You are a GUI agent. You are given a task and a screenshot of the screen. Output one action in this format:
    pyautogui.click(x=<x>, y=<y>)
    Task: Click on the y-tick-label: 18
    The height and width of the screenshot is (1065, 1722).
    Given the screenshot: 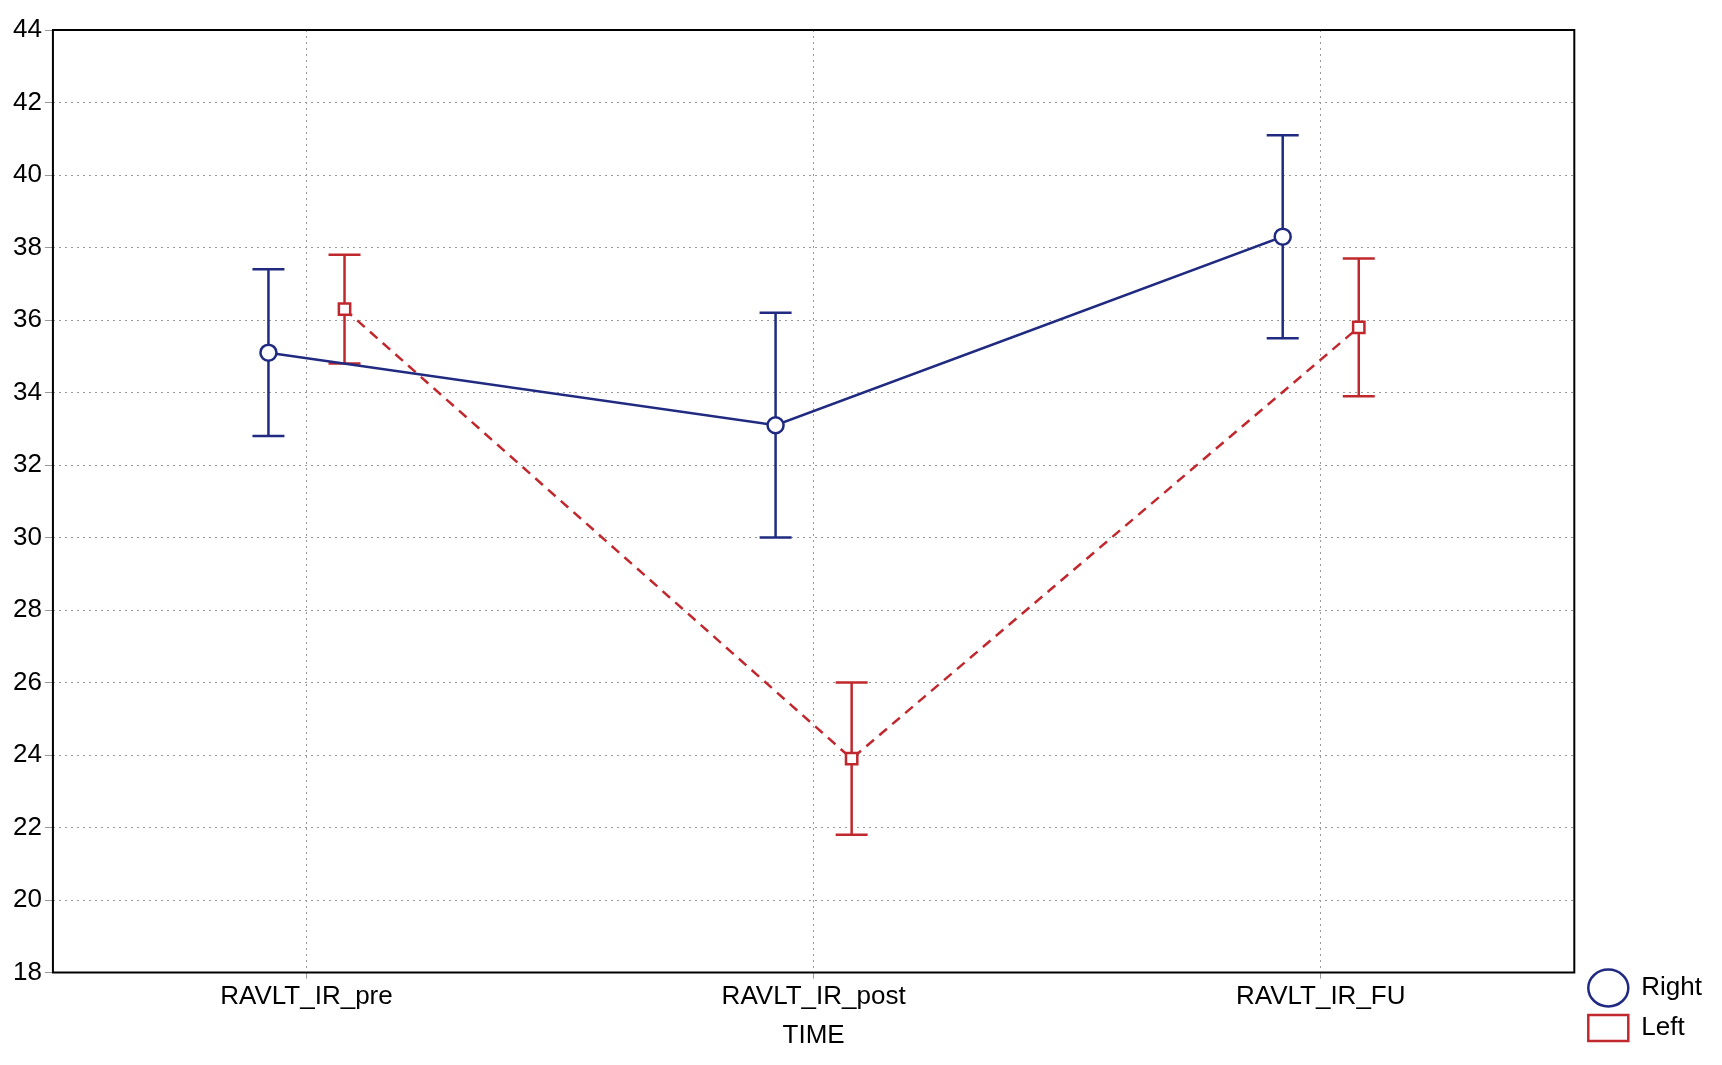 What is the action you would take?
    pyautogui.click(x=27, y=970)
    